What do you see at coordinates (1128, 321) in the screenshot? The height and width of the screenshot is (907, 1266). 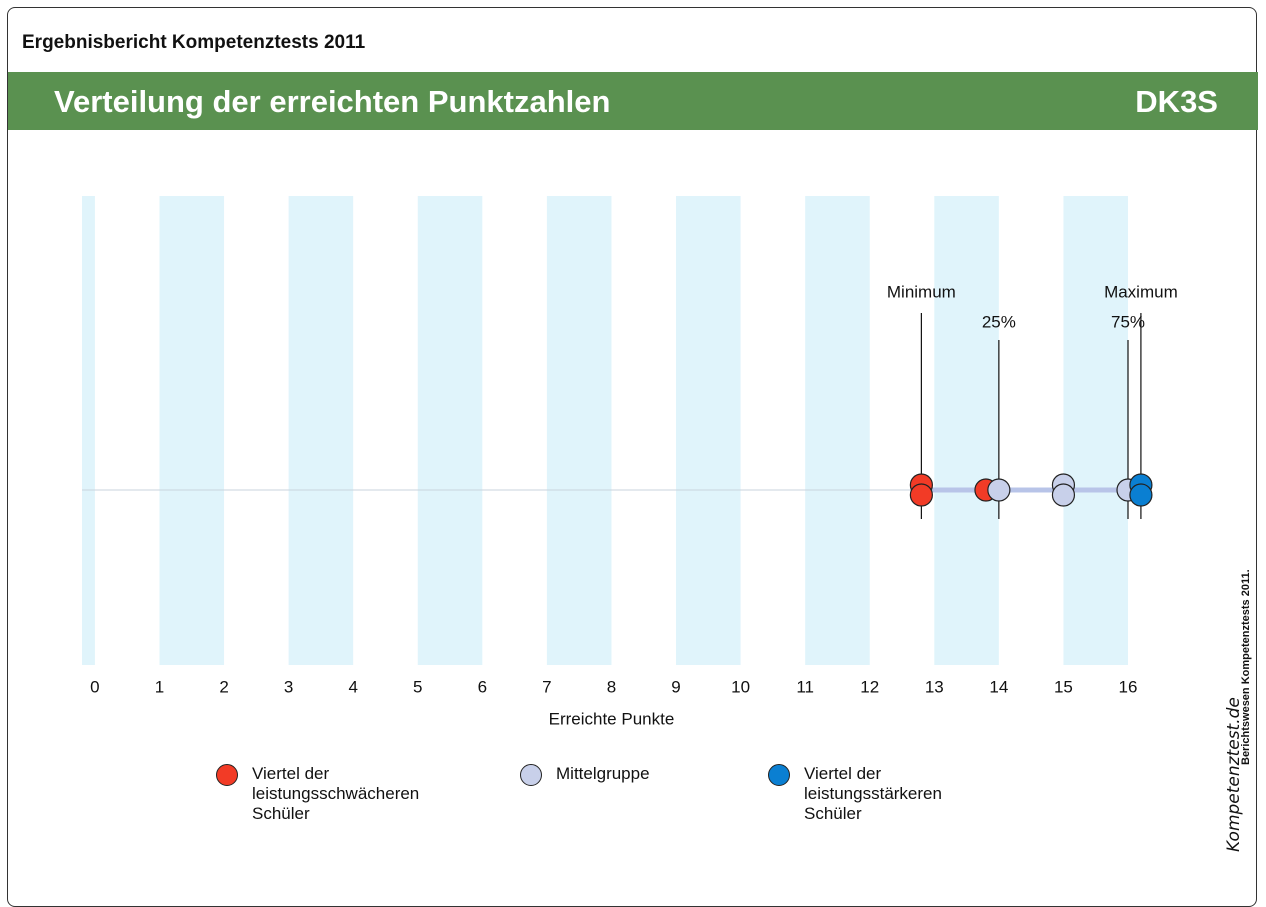 I see `annotation-label: 75%` at bounding box center [1128, 321].